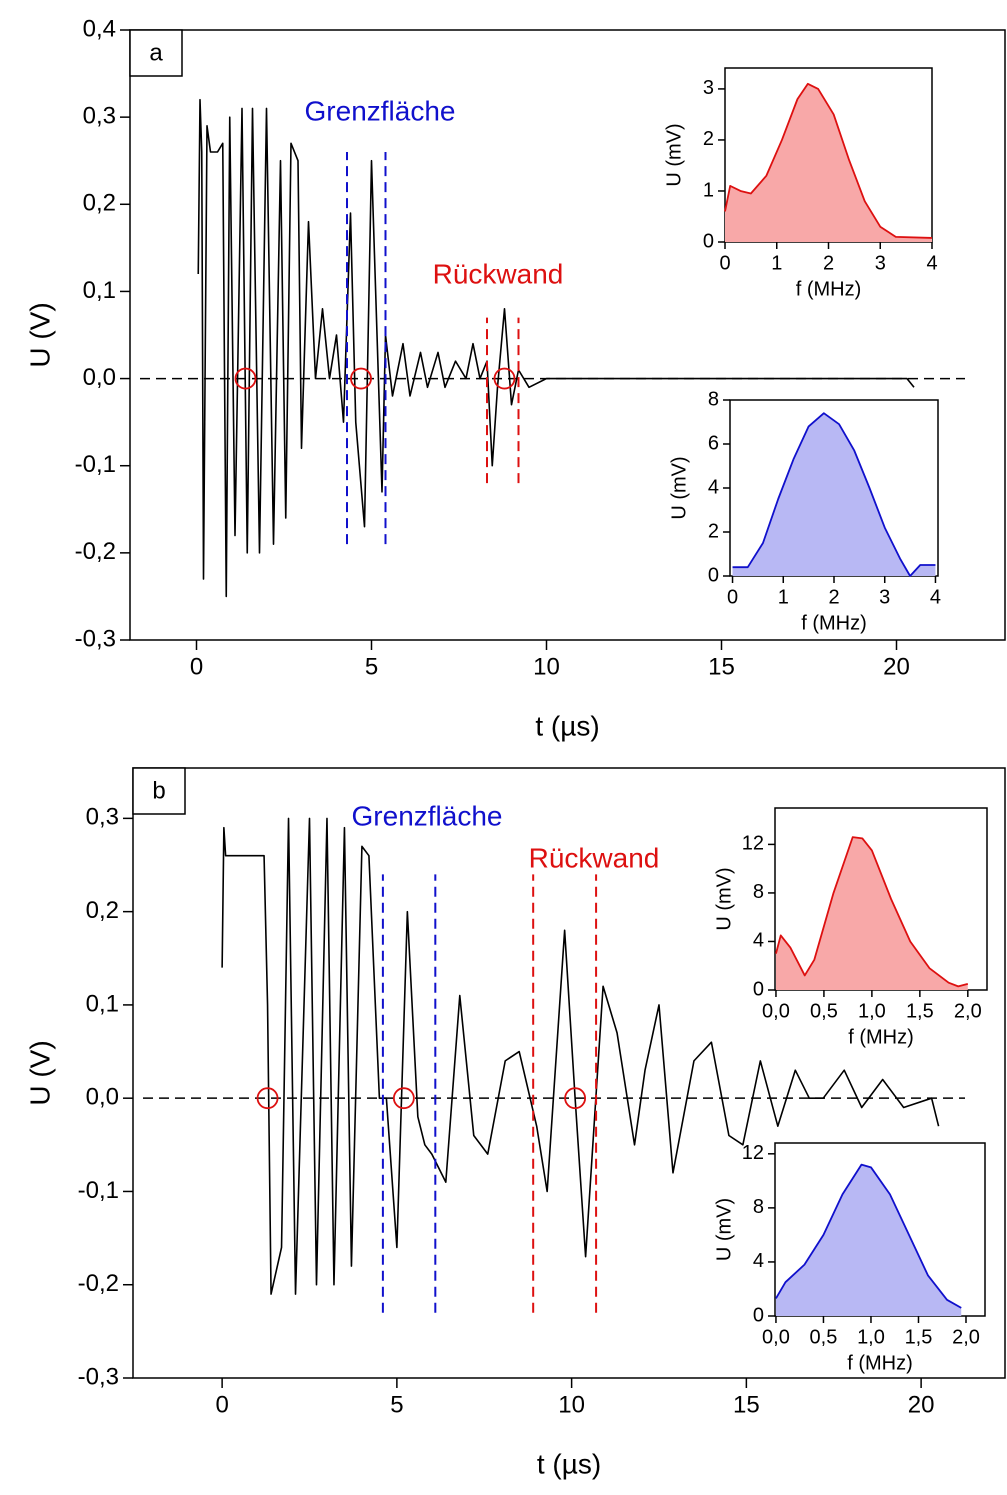 This screenshot has height=1495, width=1007. I want to click on y-tick-label: 0,4, so click(99, 28).